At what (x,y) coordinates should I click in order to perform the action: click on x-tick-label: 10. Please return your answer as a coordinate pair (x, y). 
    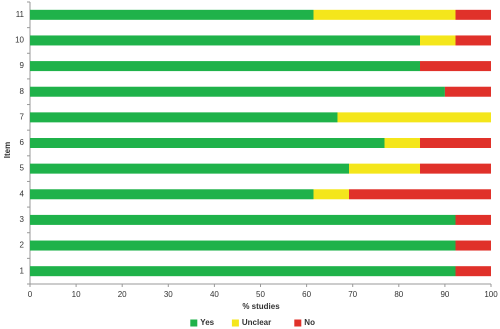
    Looking at the image, I should click on (76, 294).